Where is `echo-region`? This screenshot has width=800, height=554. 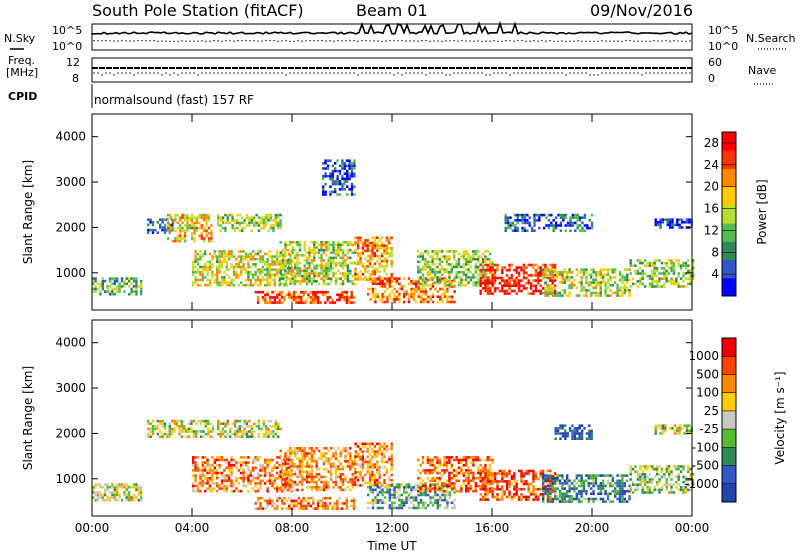 echo-region is located at coordinates (411, 290).